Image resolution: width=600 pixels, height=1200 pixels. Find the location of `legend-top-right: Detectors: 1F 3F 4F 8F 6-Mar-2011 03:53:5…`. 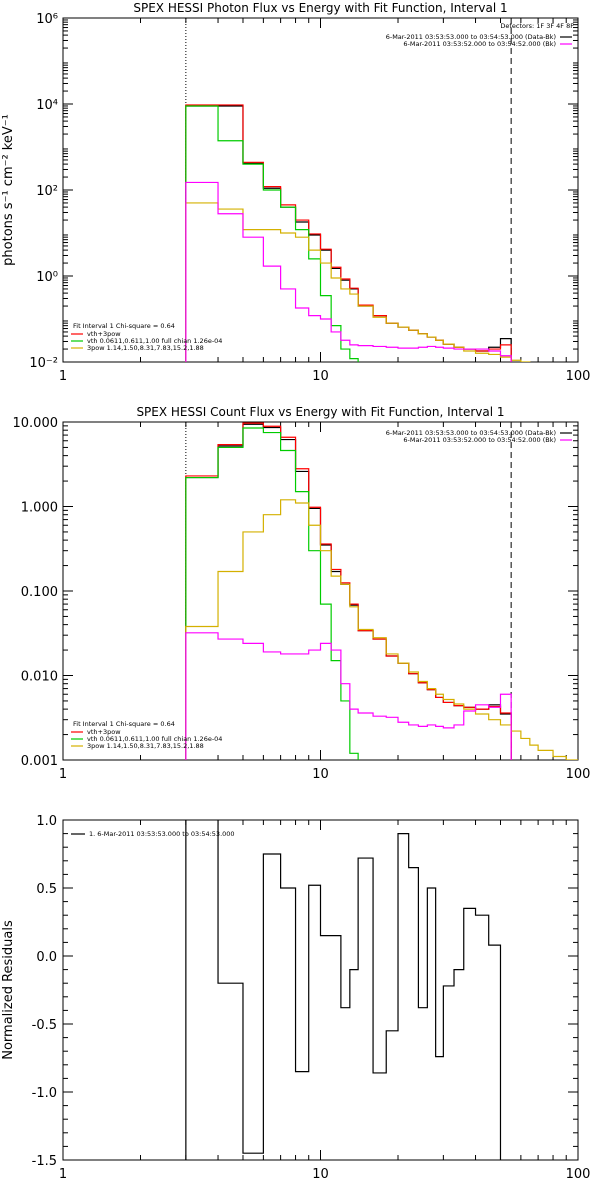

legend-top-right: Detectors: 1F 3F 4F 8F 6-Mar-2011 03:53:5… is located at coordinates (480, 35).